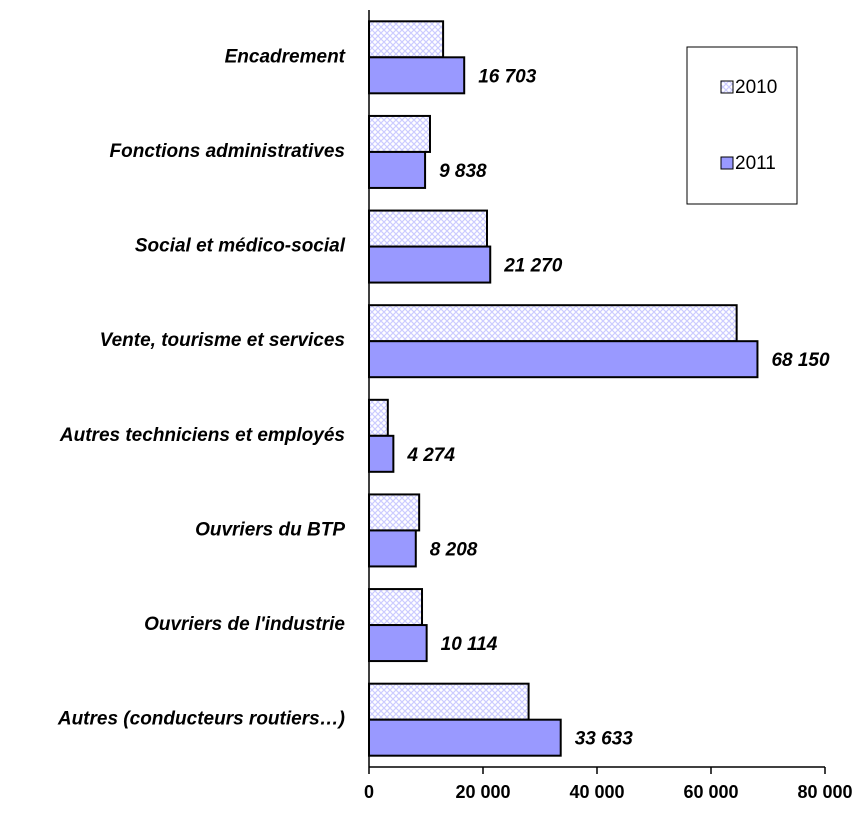 This screenshot has width=860, height=813. Describe the element at coordinates (369, 792) in the screenshot. I see `x-tick-label: 0` at that location.